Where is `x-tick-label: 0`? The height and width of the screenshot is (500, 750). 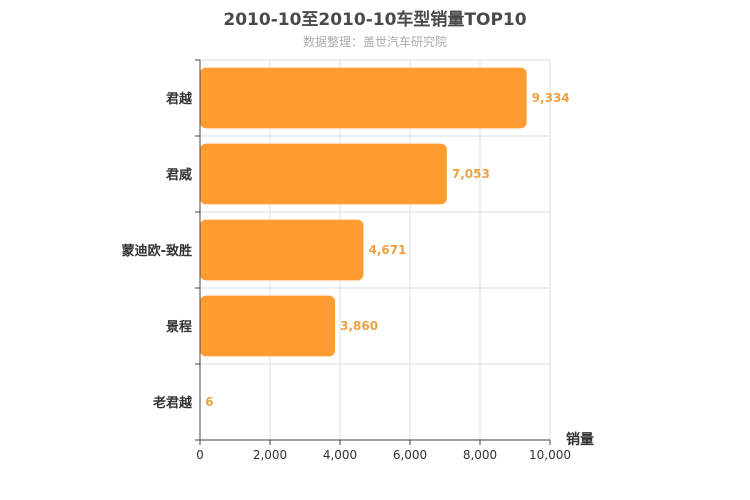
x-tick-label: 0 is located at coordinates (200, 455).